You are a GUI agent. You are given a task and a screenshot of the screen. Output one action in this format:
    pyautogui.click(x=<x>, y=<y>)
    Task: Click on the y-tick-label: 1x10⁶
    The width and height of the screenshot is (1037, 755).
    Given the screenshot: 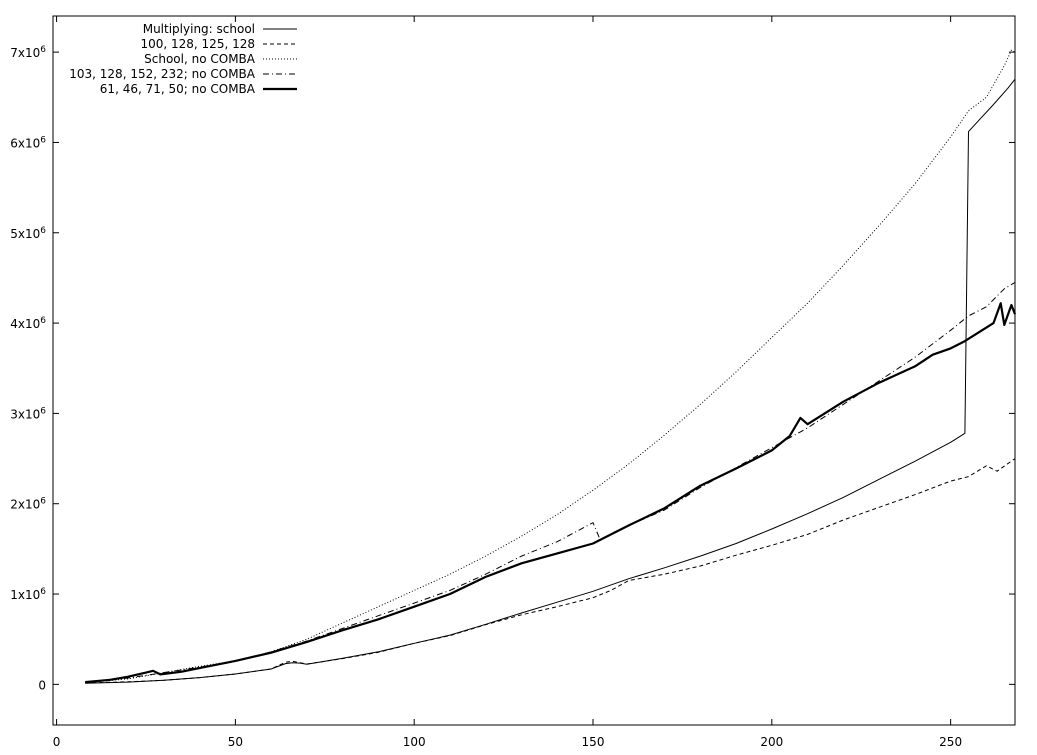 What is the action you would take?
    pyautogui.click(x=28, y=594)
    